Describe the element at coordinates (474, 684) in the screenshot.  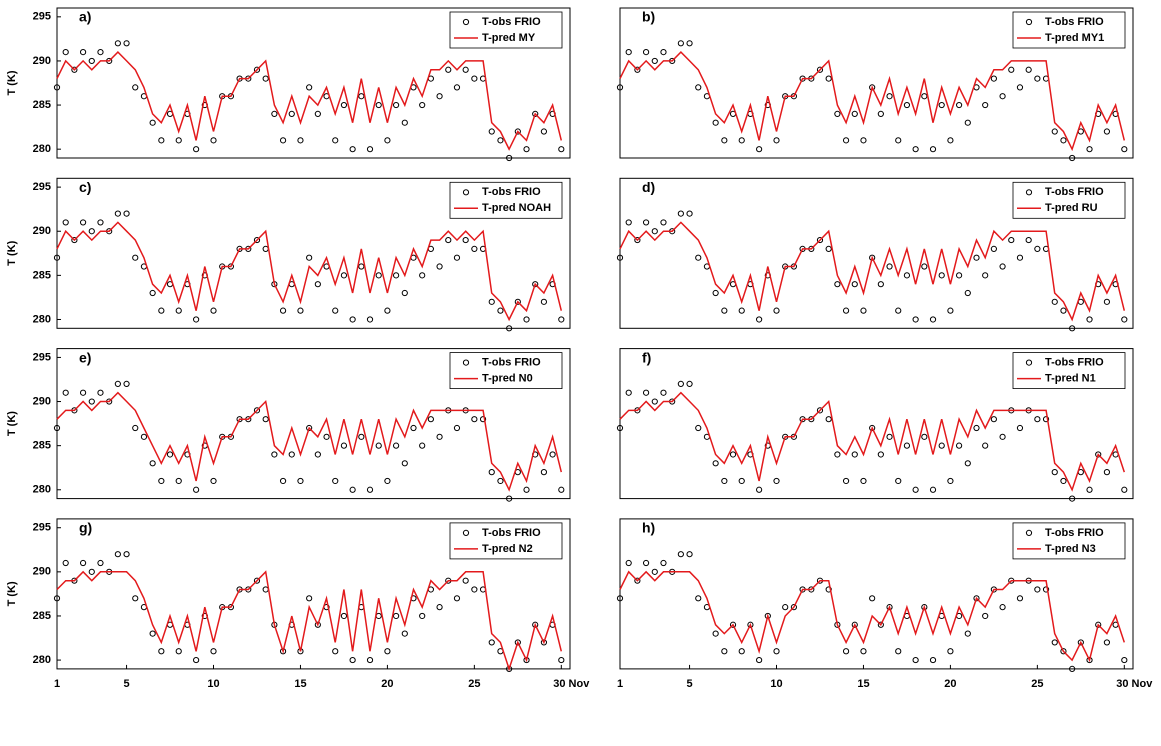
I see `x-tick-label: 25` at that location.